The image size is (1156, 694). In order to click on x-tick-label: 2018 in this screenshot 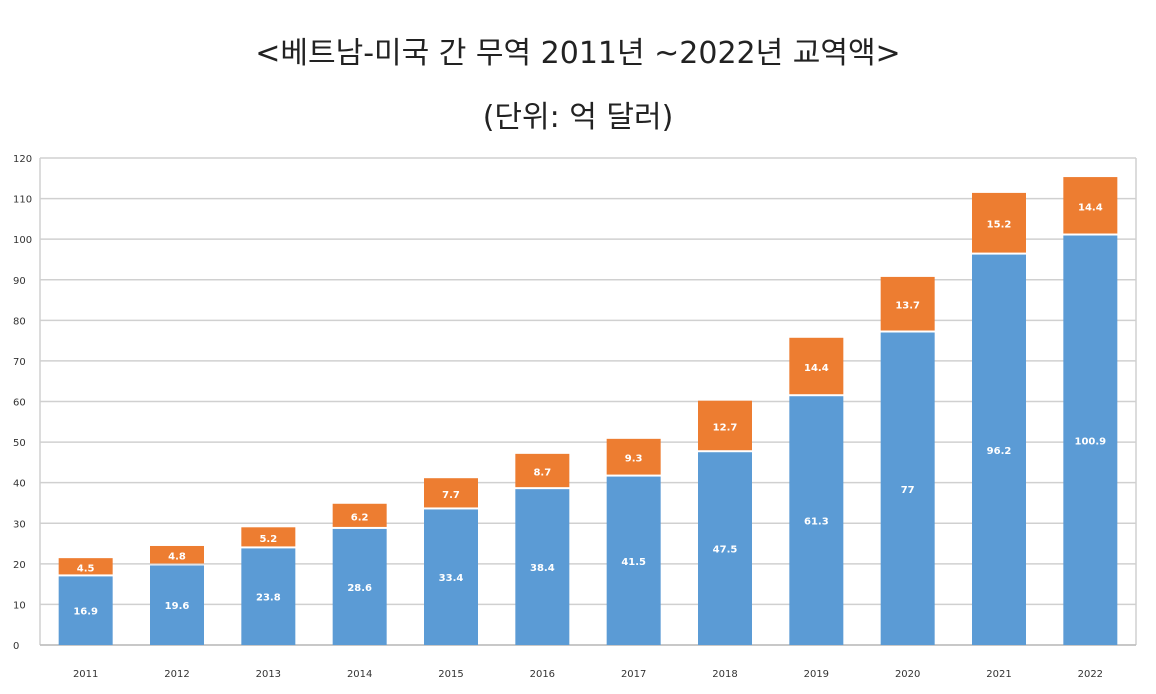, I will do `click(724, 674)`.